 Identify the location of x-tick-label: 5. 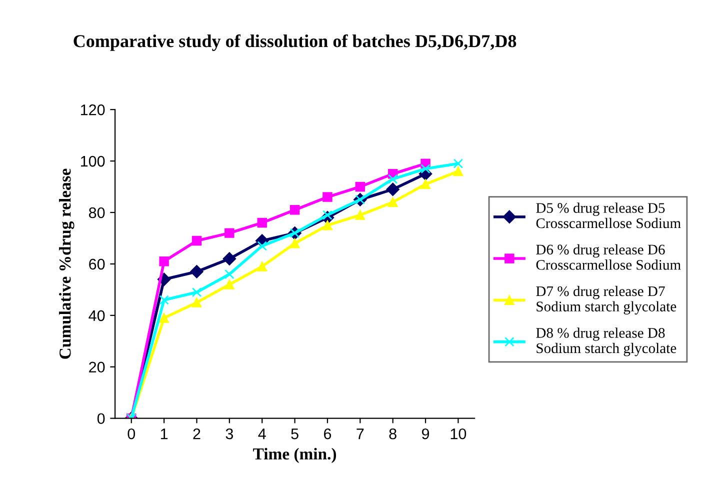
(294, 434).